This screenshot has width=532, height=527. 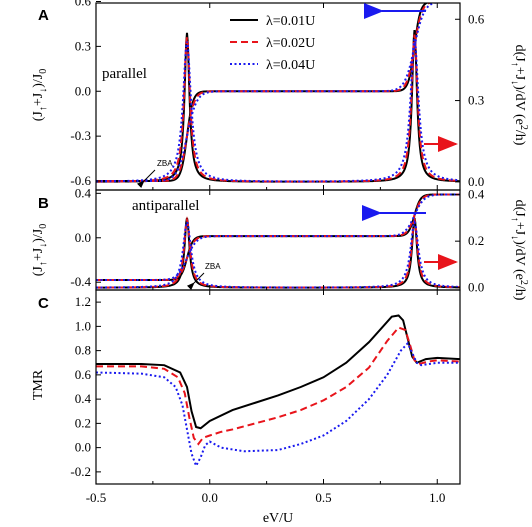 What do you see at coordinates (80, 281) in the screenshot?
I see `y-tick-label-left: -0.4` at bounding box center [80, 281].